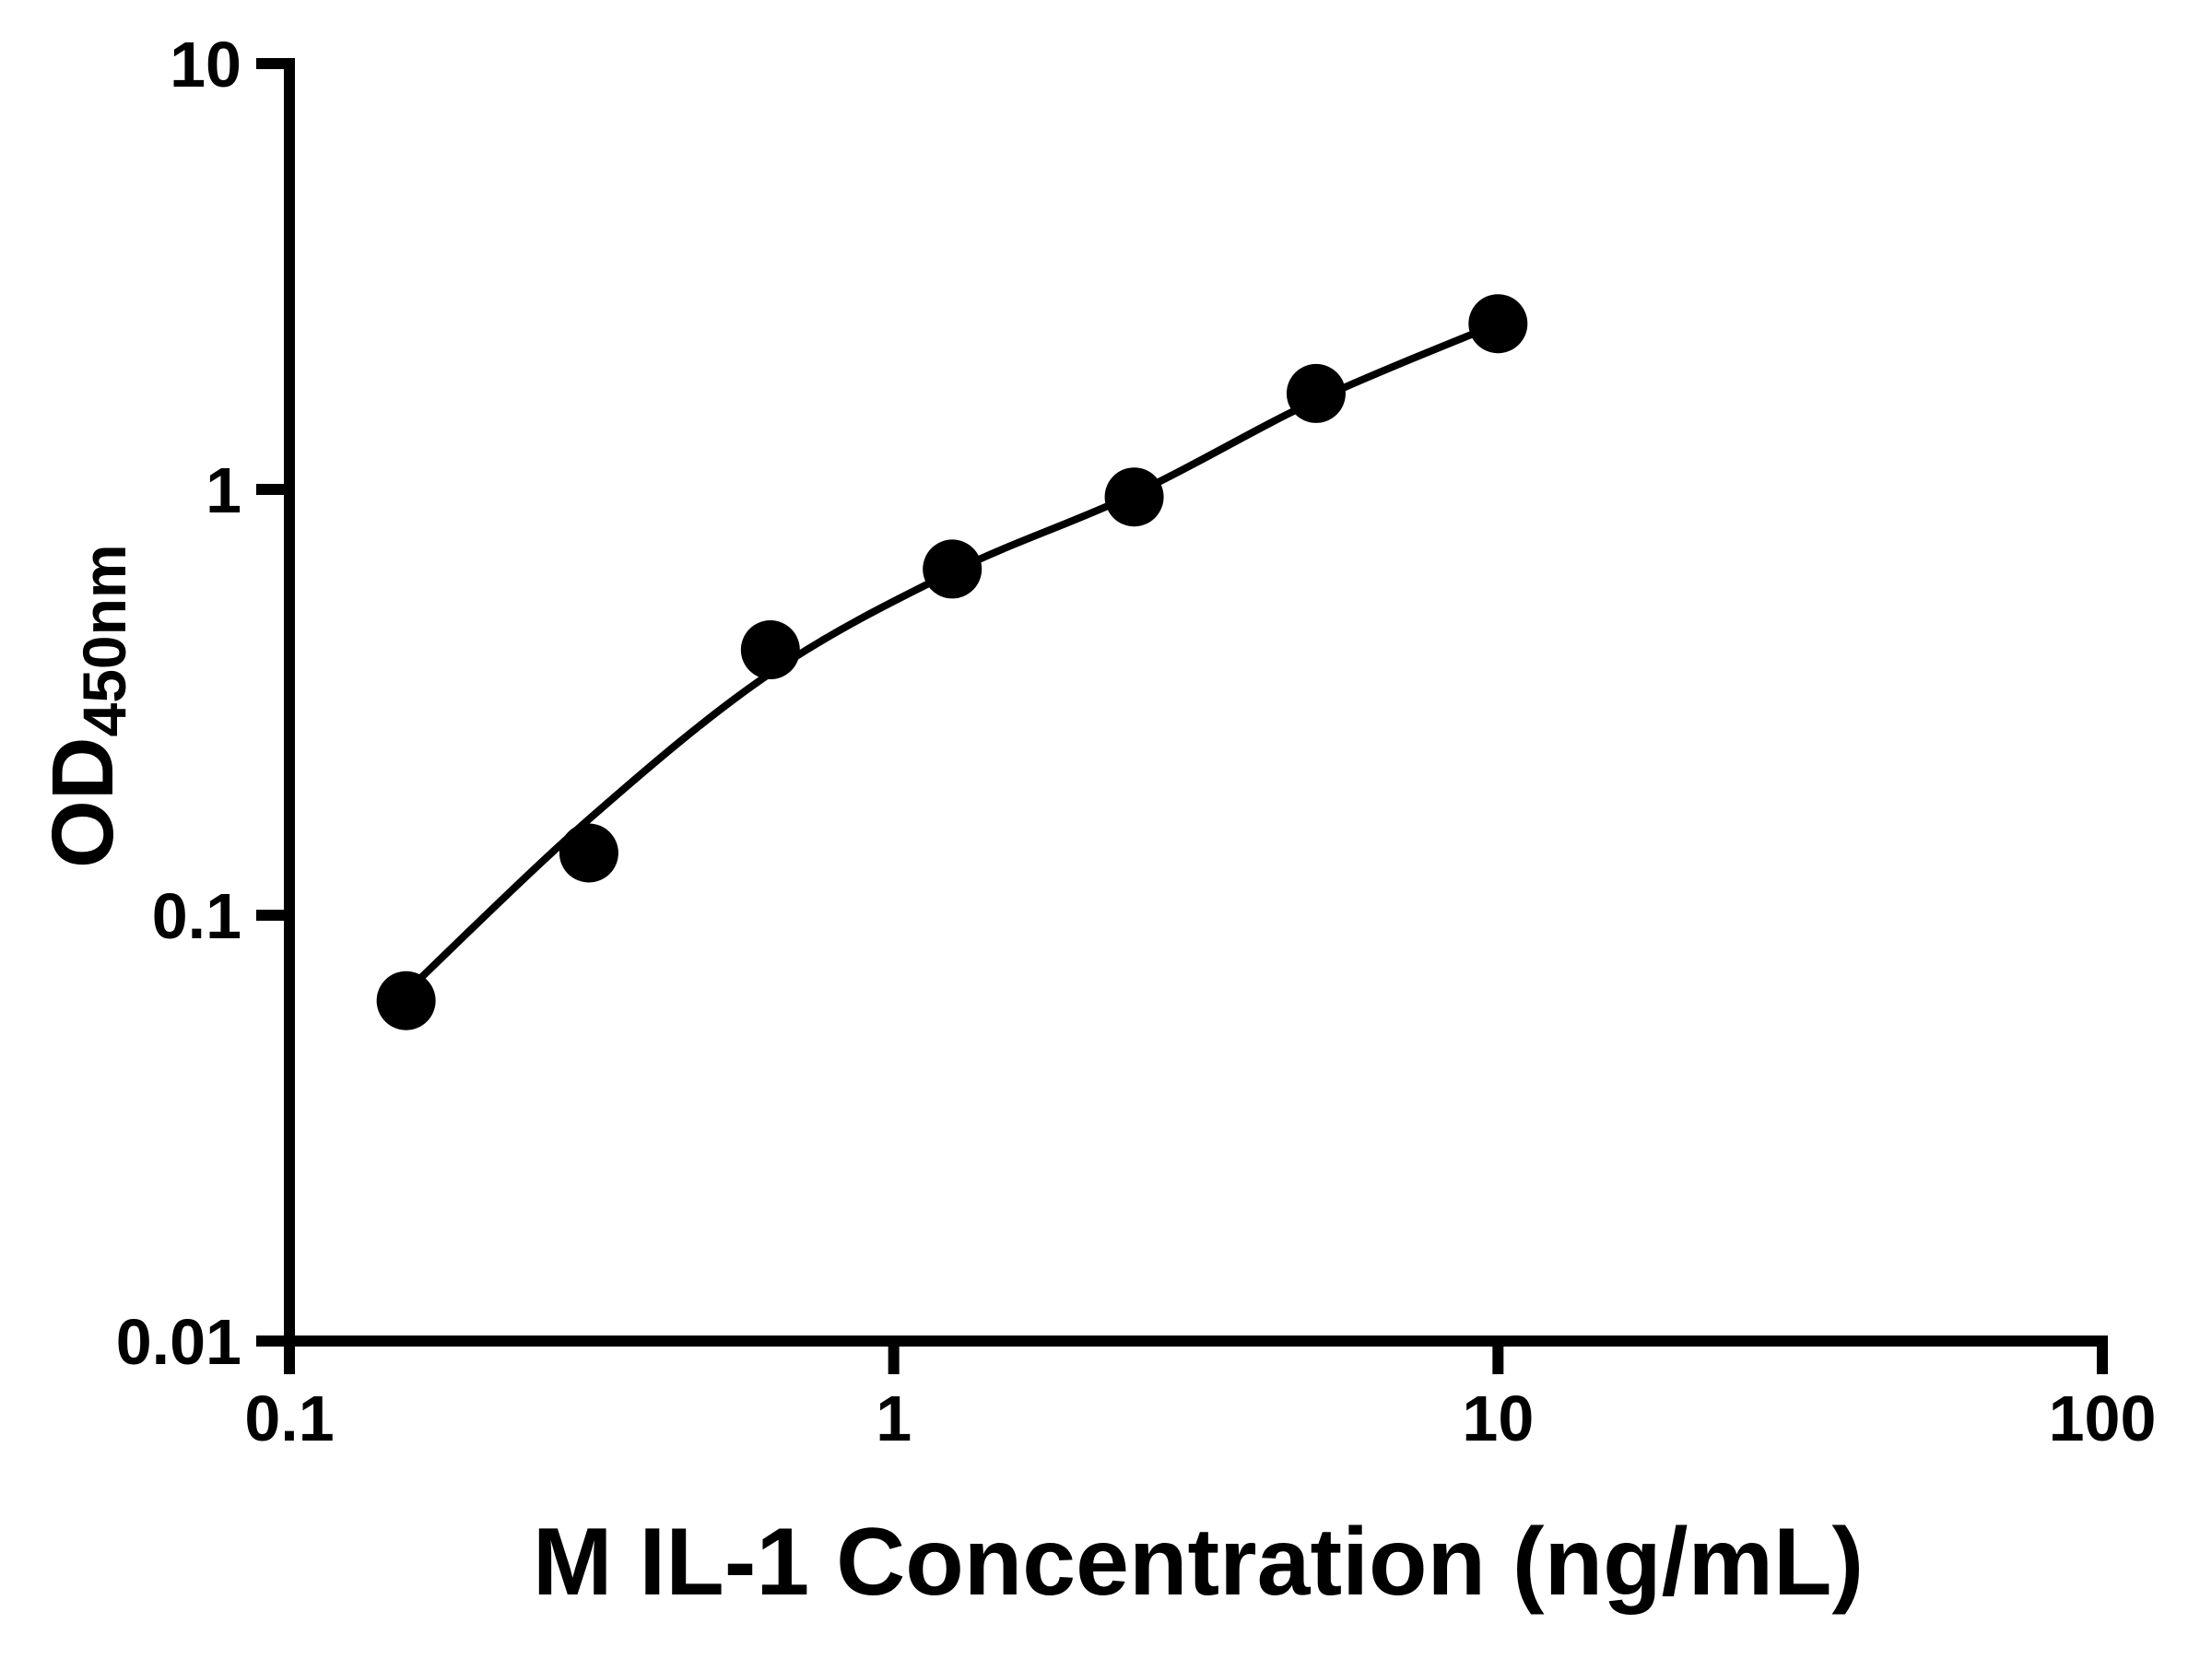 This screenshot has width=2212, height=1659. What do you see at coordinates (83, 803) in the screenshot?
I see `y-axis-title-main: OD` at bounding box center [83, 803].